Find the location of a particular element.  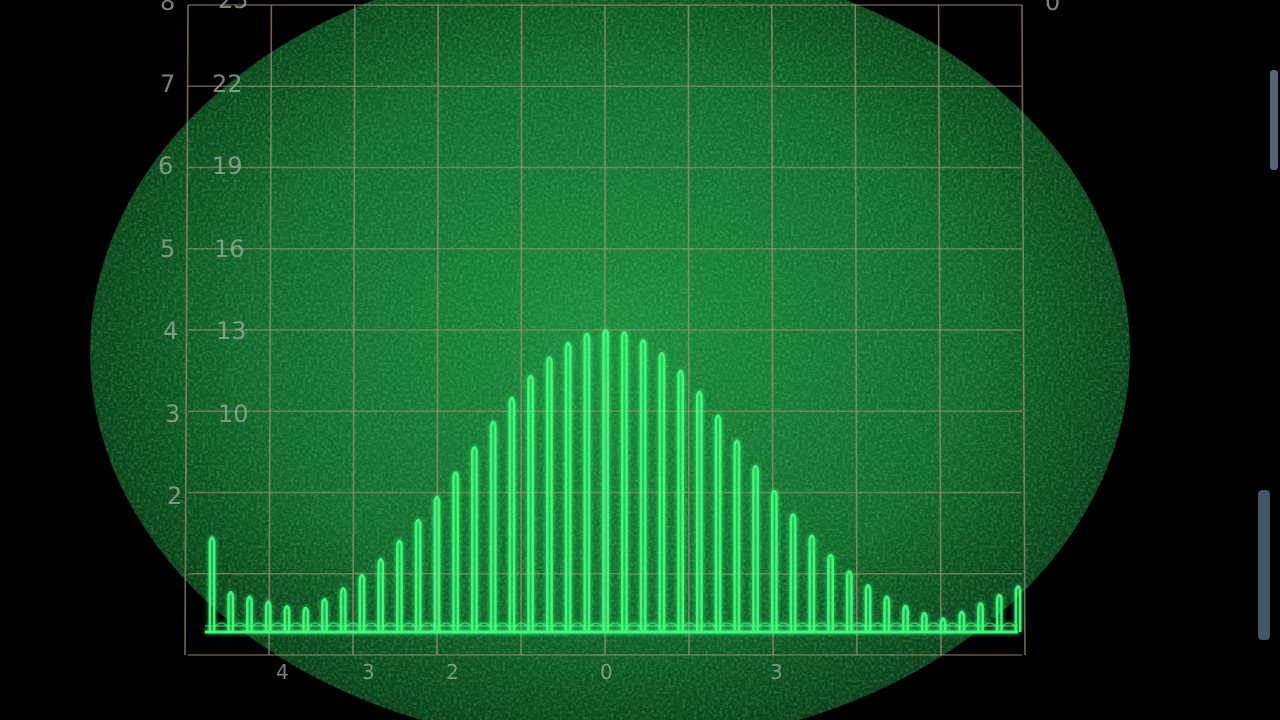

right-scale-label: 19 is located at coordinates (227, 166).